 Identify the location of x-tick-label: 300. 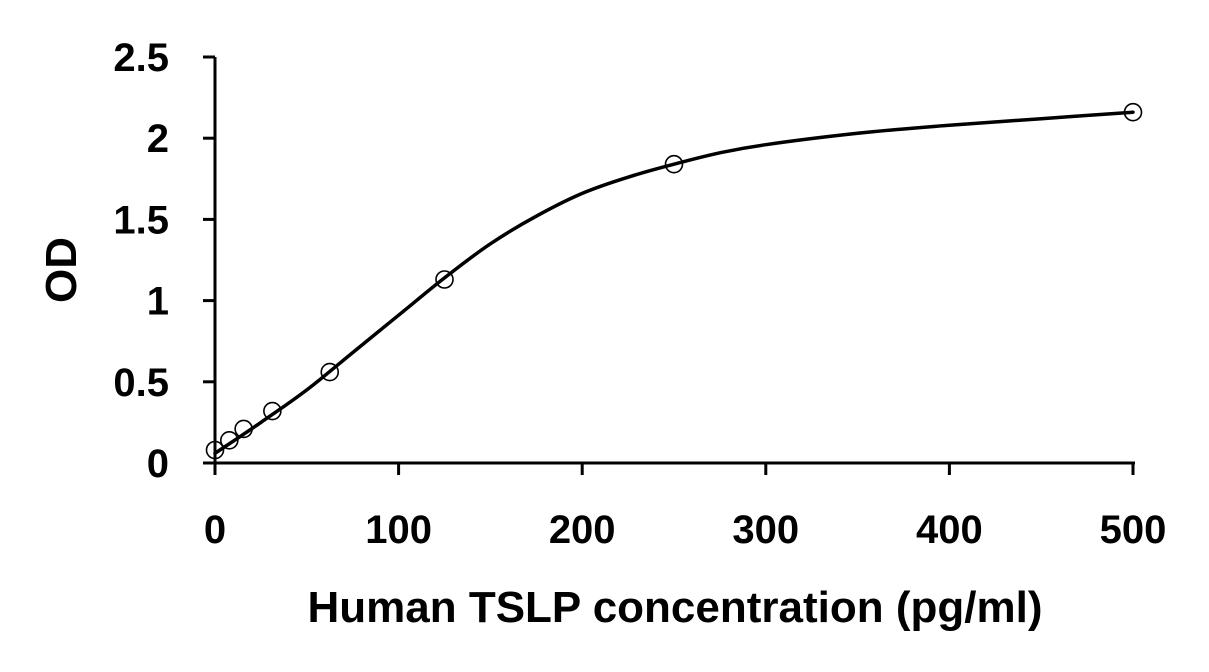
(765, 530).